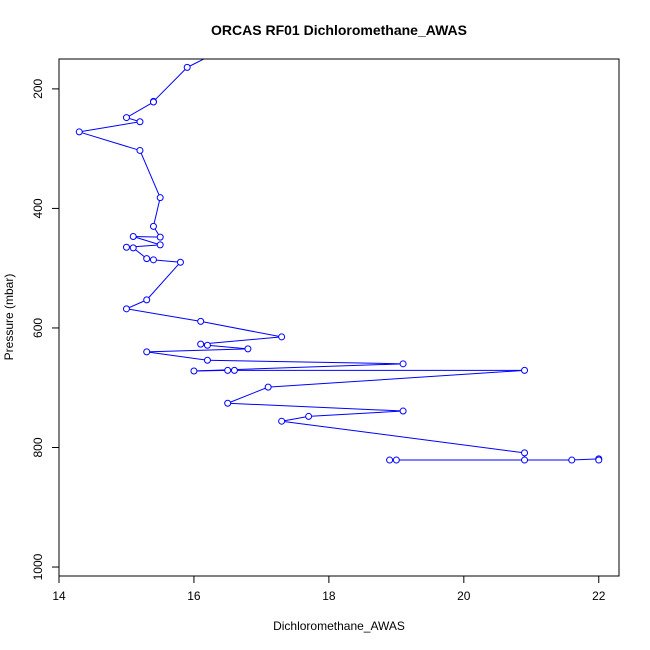 This screenshot has width=650, height=650. Describe the element at coordinates (339, 30) in the screenshot. I see `chart-title: ORCAS RF01 Dichloromethane_AWAS` at that location.